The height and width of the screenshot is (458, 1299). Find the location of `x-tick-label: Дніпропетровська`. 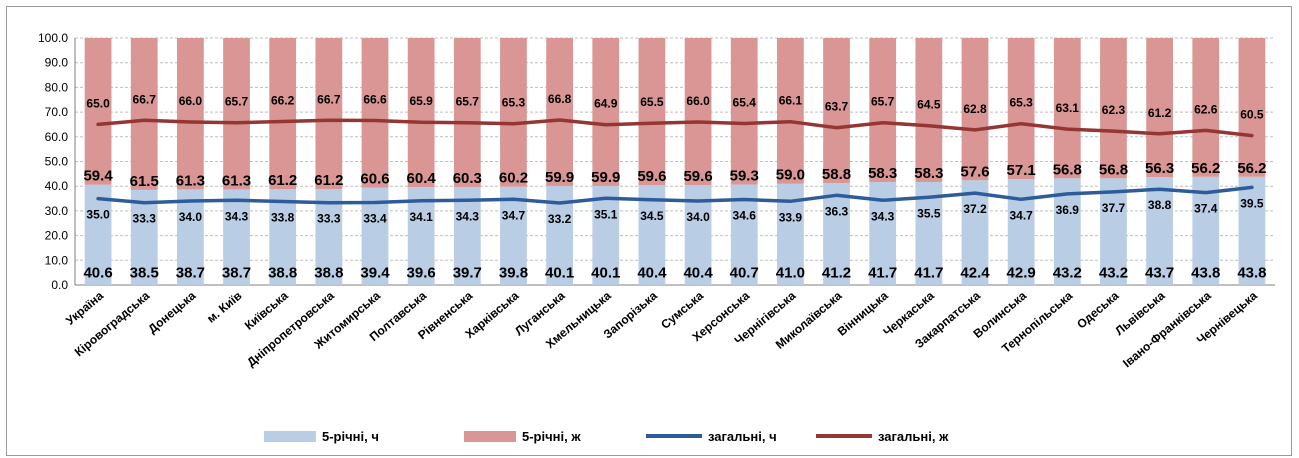

x-tick-label: Дніпропетровська is located at coordinates (290, 328).